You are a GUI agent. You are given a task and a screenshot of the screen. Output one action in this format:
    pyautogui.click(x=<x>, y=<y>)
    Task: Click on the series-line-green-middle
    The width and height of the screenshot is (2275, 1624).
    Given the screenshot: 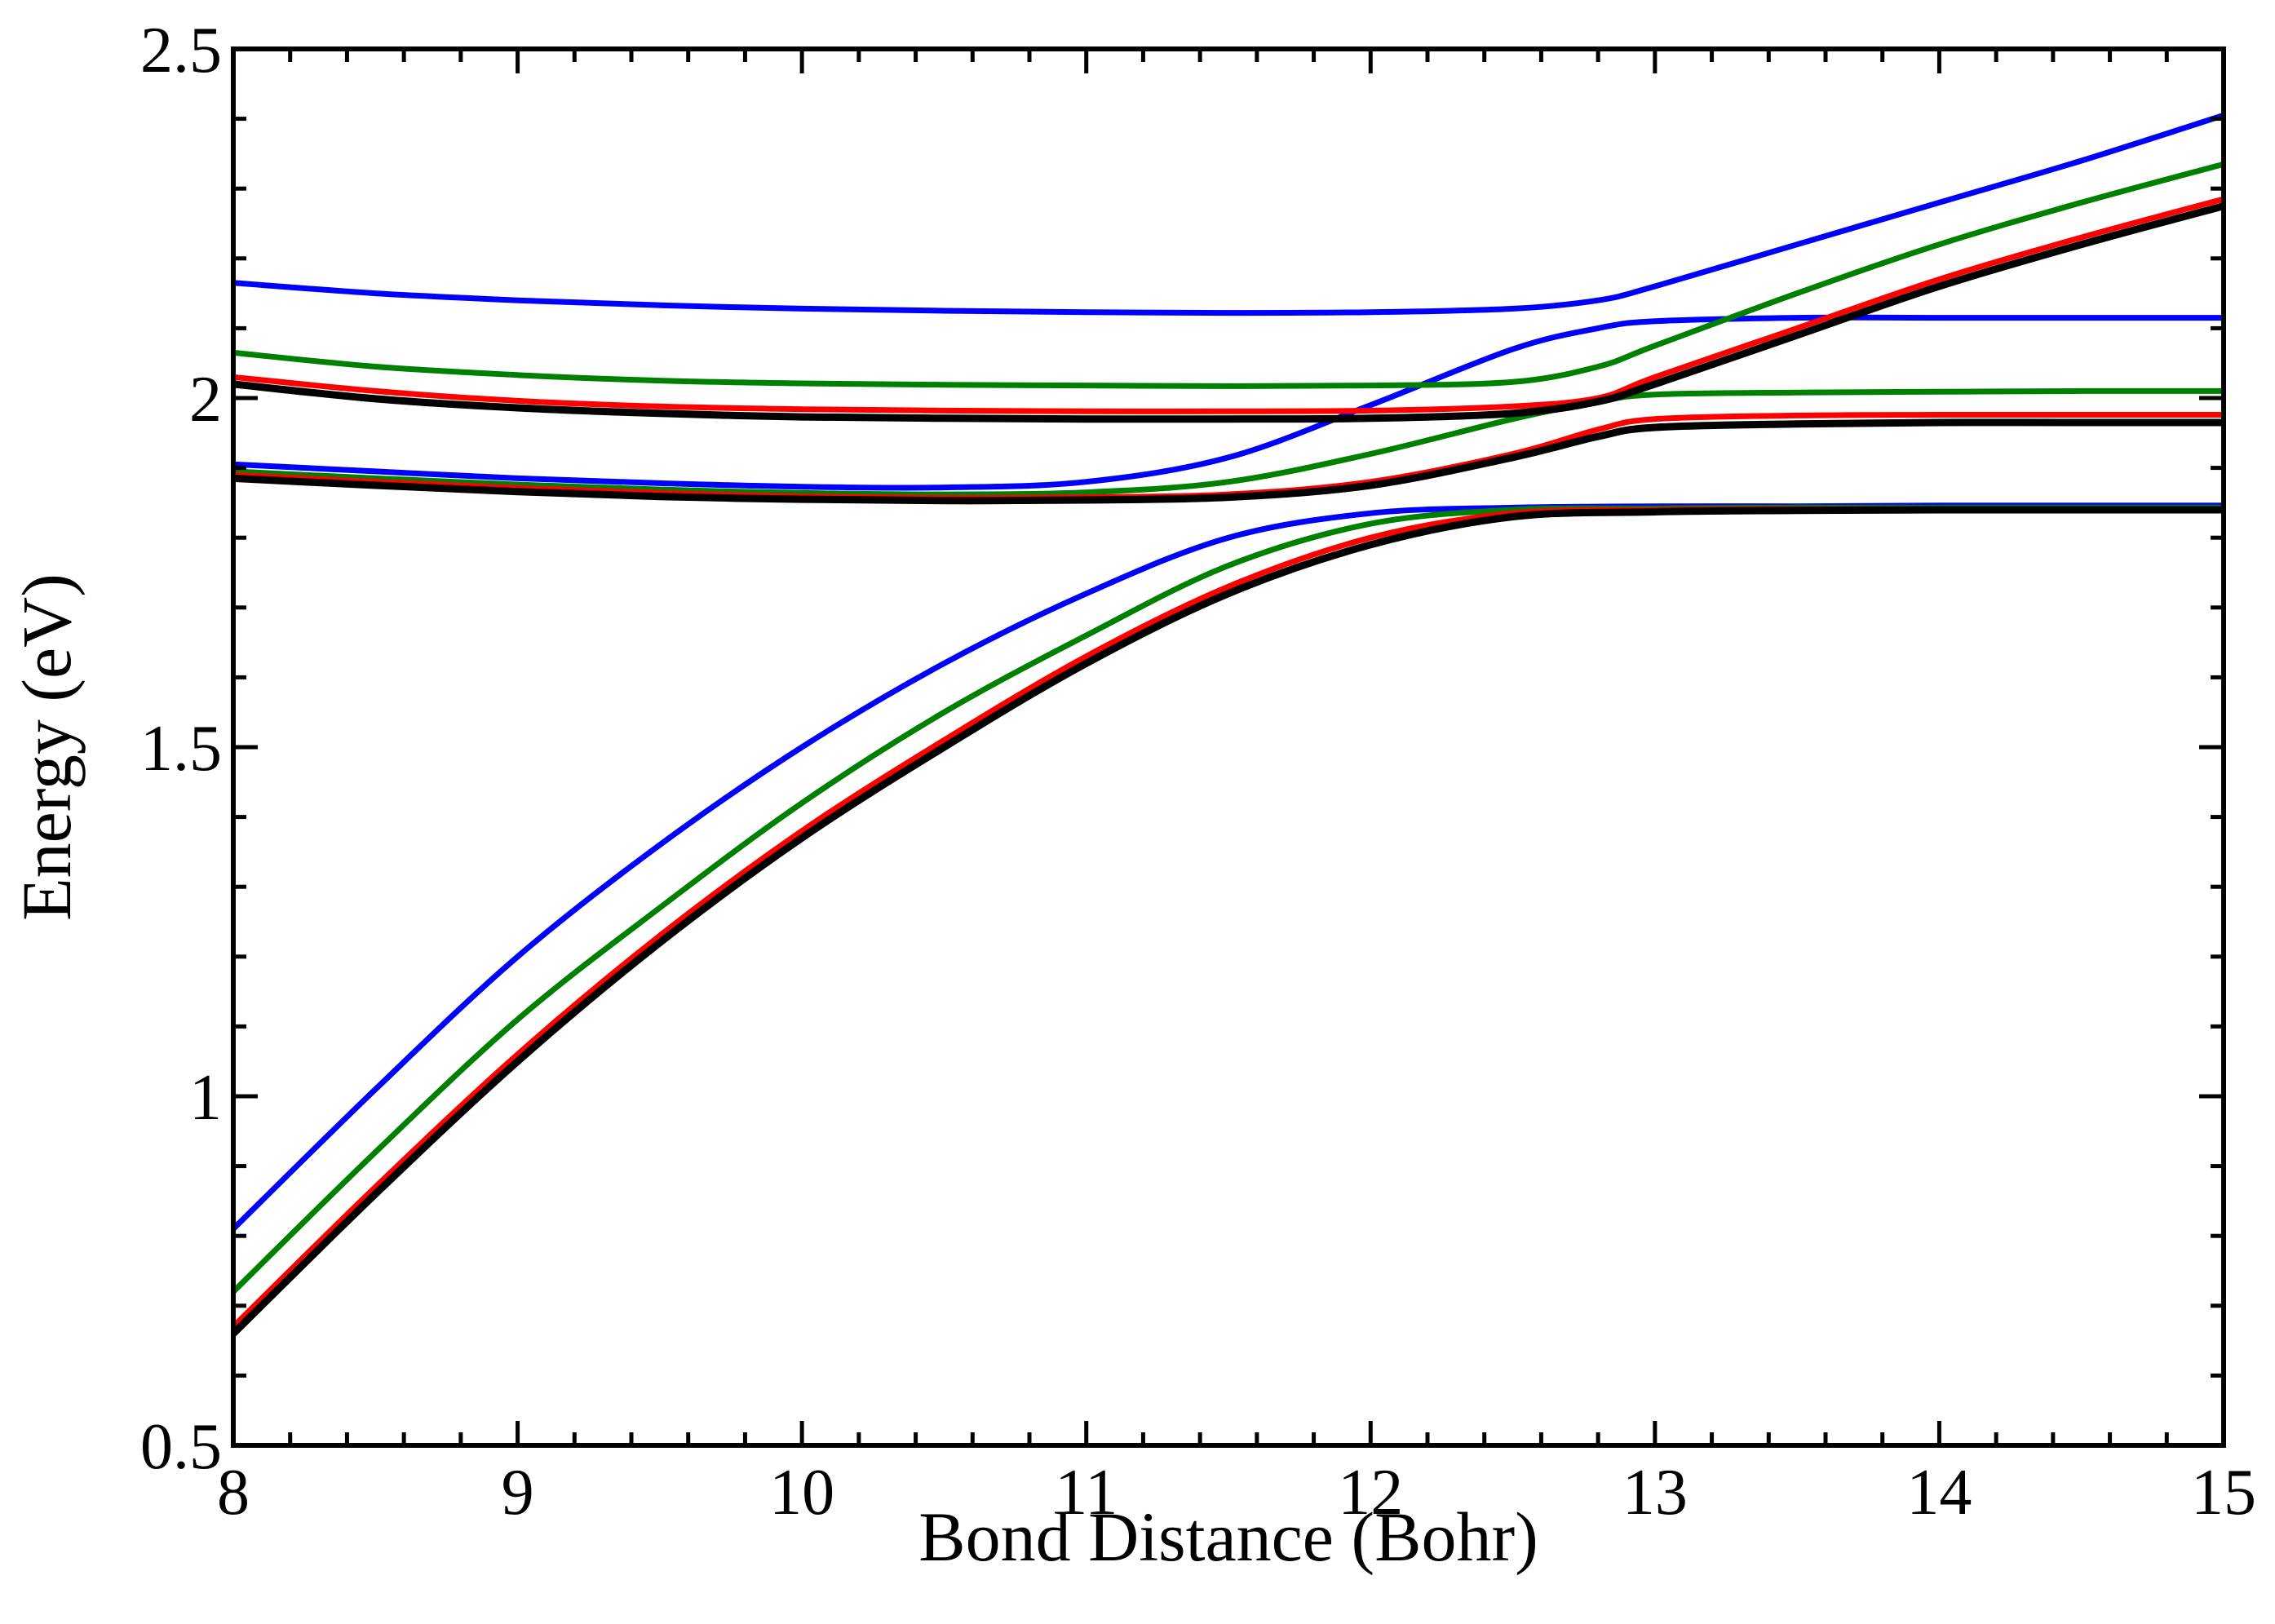 What is the action you would take?
    pyautogui.click(x=1228, y=442)
    